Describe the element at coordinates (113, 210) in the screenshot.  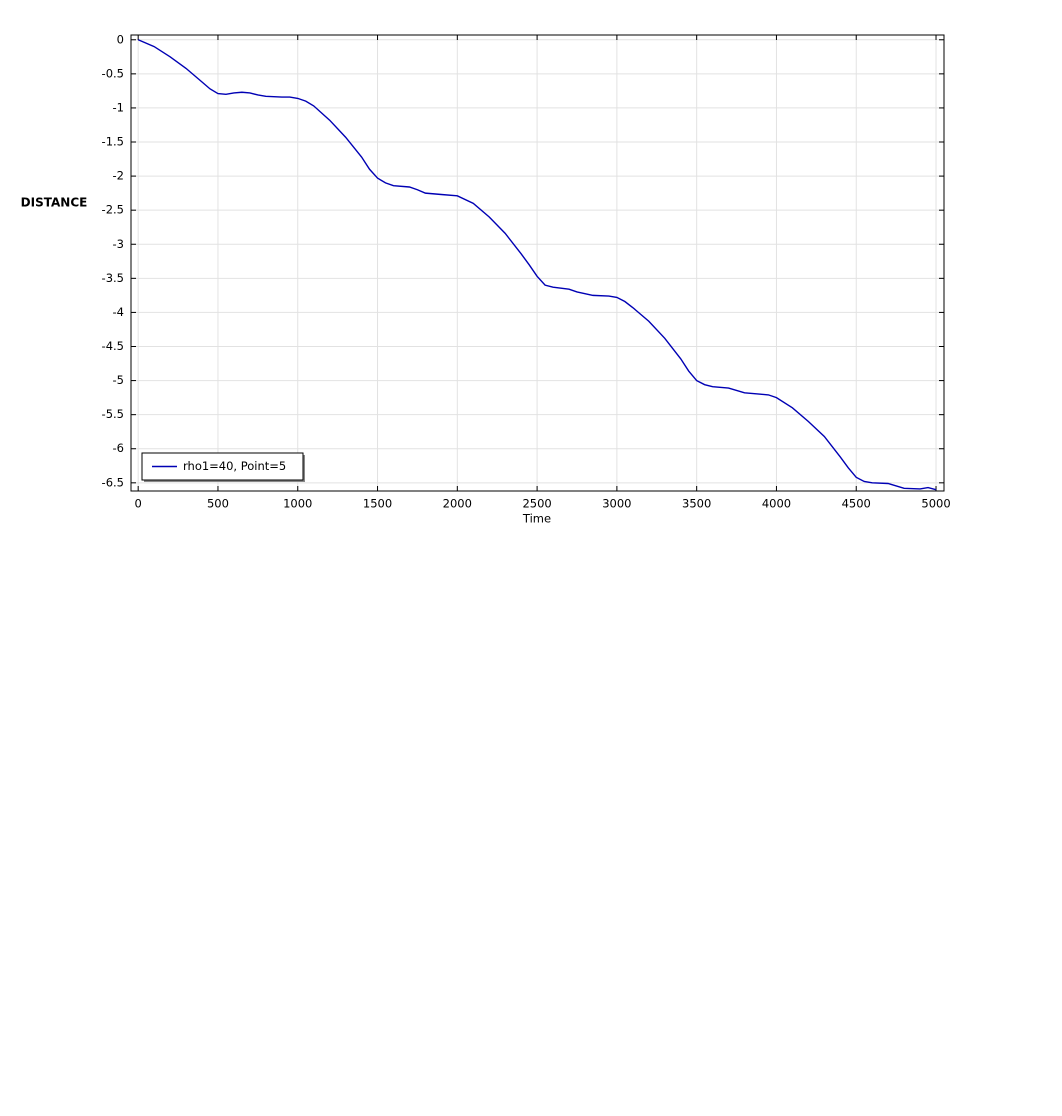
I see `y-tick-label: -2.5` at that location.